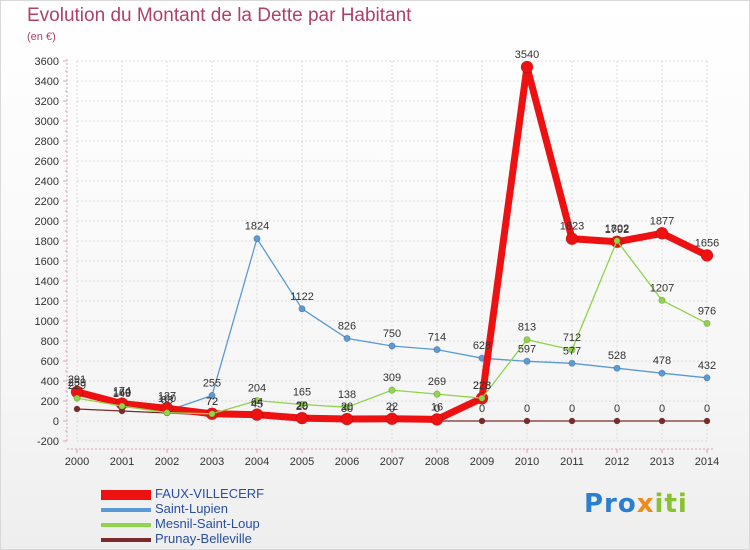 The width and height of the screenshot is (750, 550). I want to click on legend-label: FAUX-VILLECERF, so click(210, 493).